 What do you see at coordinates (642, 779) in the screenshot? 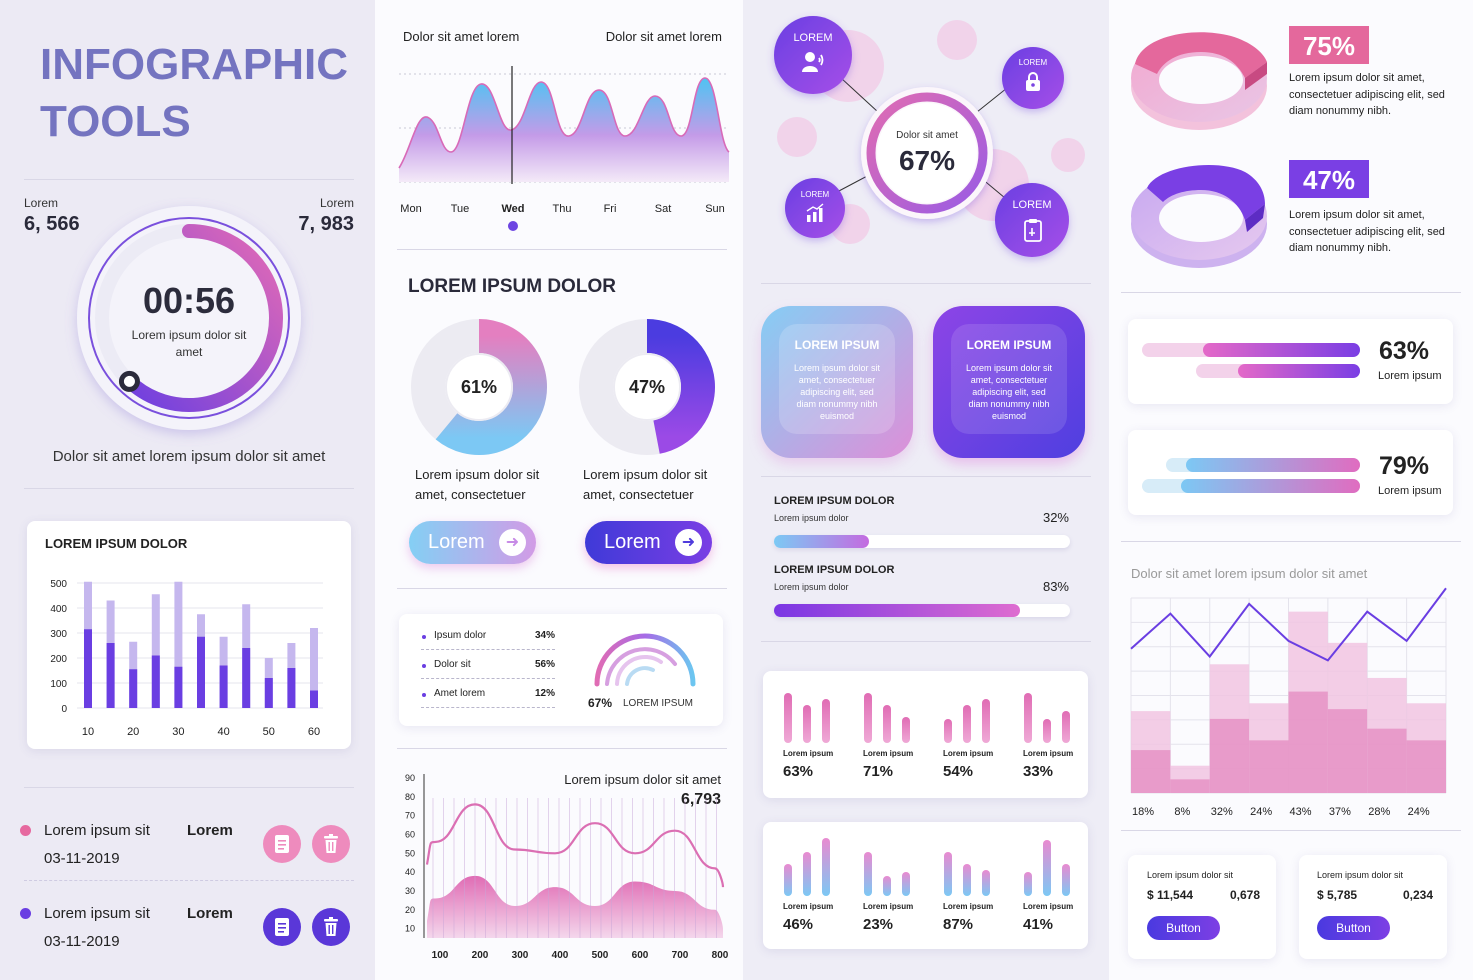
I see `area-chart-title: Lorem ipsum dolor sit amet` at bounding box center [642, 779].